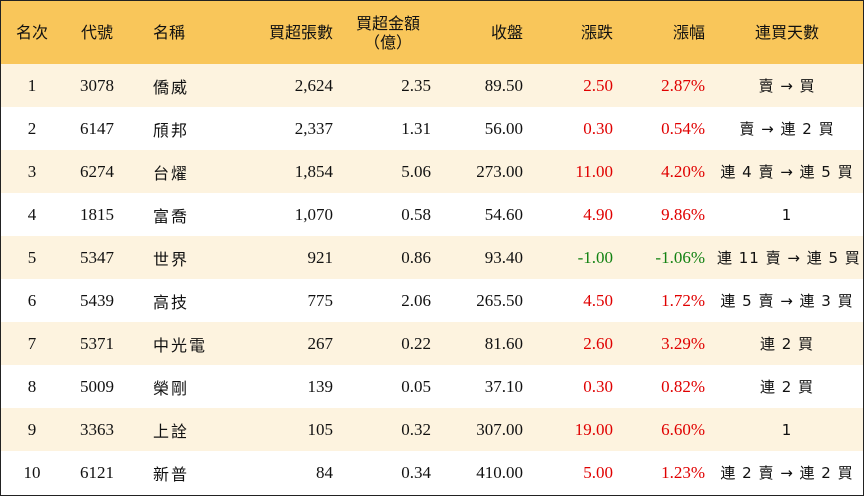  I want to click on cell-code: 5009, so click(97, 386).